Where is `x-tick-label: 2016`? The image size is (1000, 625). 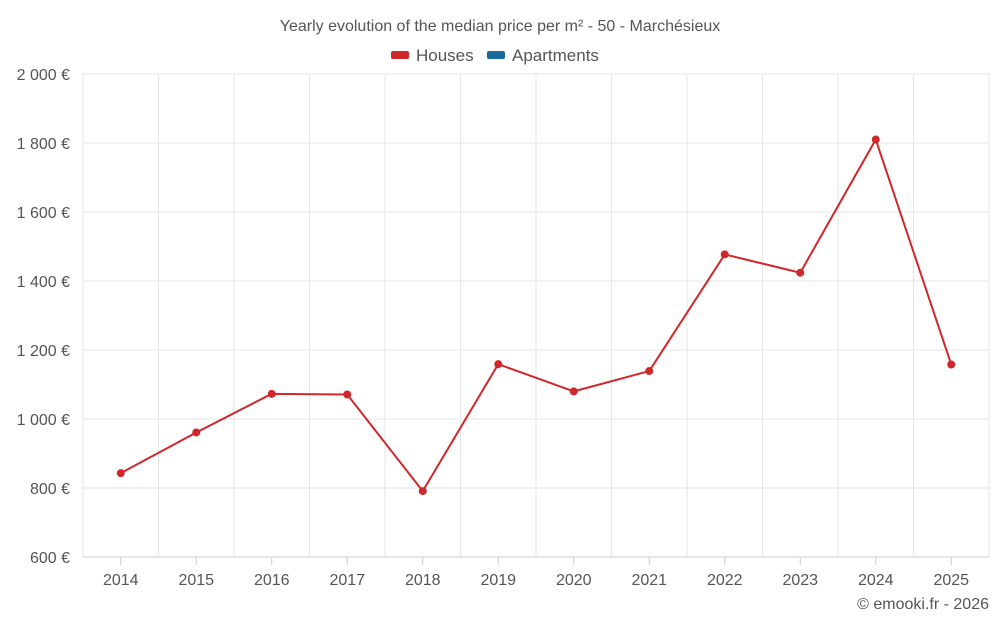
x-tick-label: 2016 is located at coordinates (272, 580).